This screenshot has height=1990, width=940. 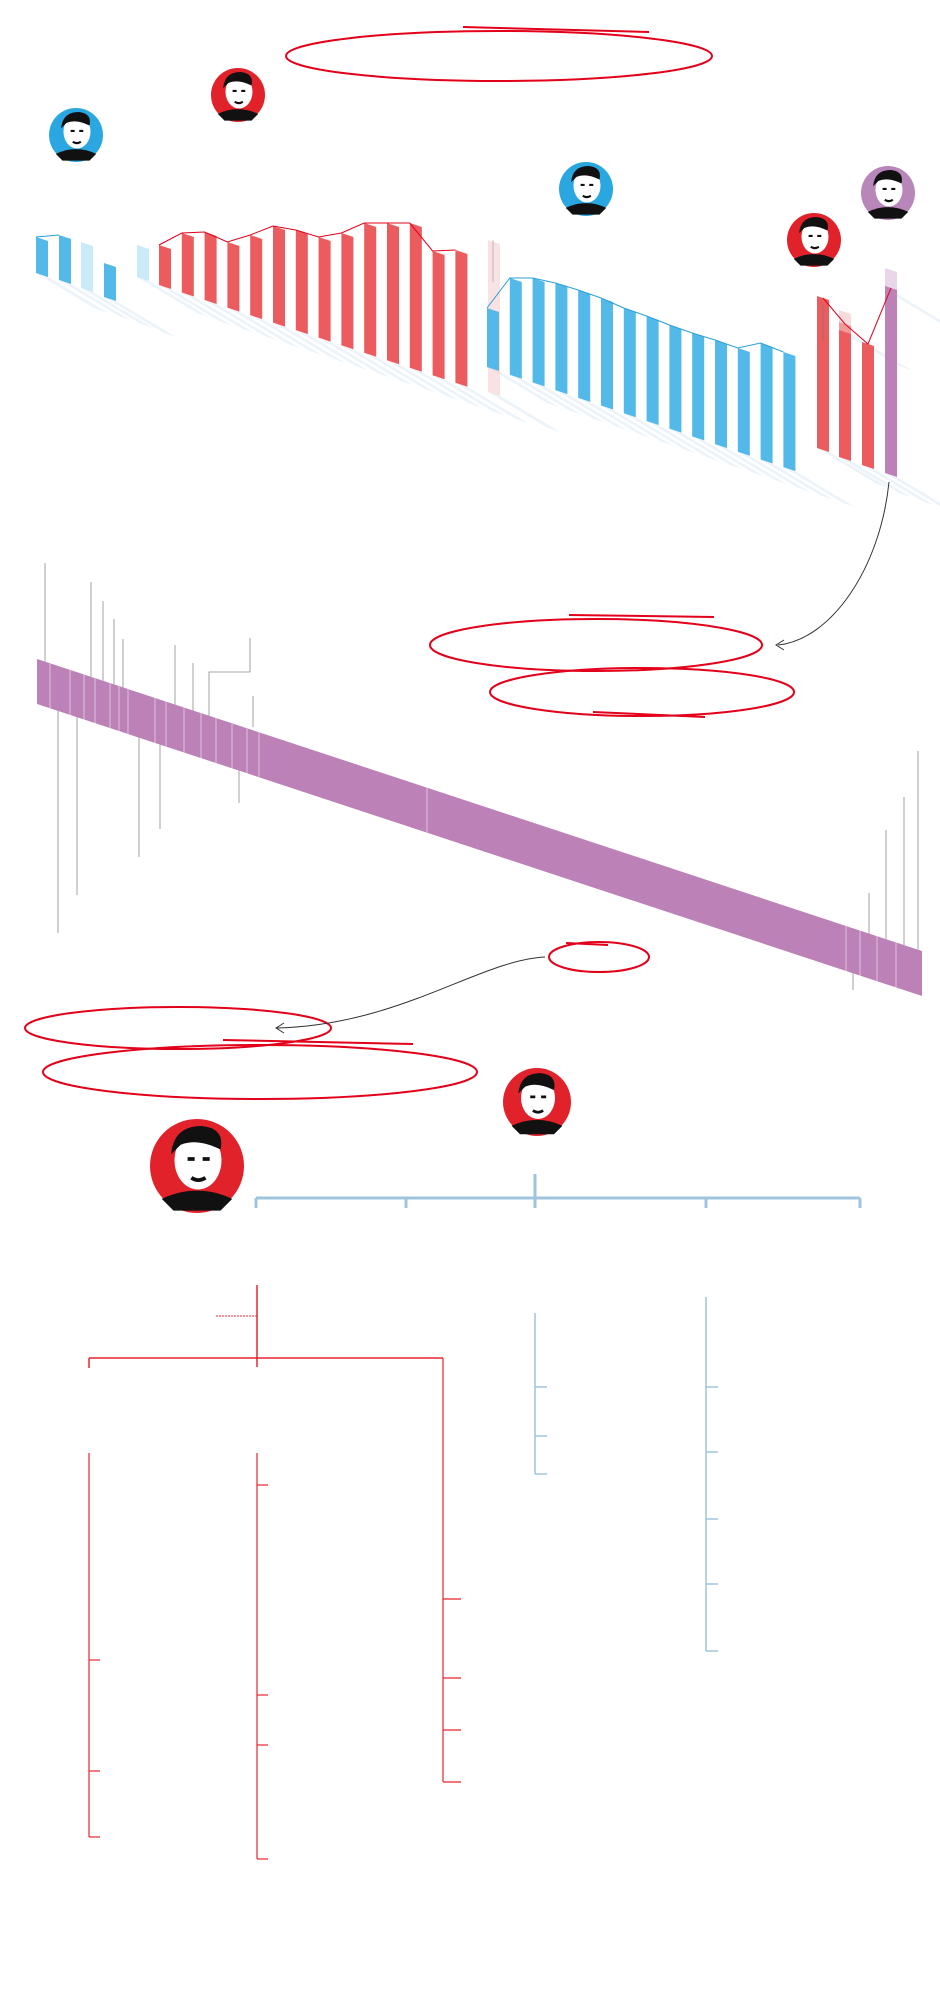 What do you see at coordinates (891, 381) in the screenshot?
I see `purple-bar` at bounding box center [891, 381].